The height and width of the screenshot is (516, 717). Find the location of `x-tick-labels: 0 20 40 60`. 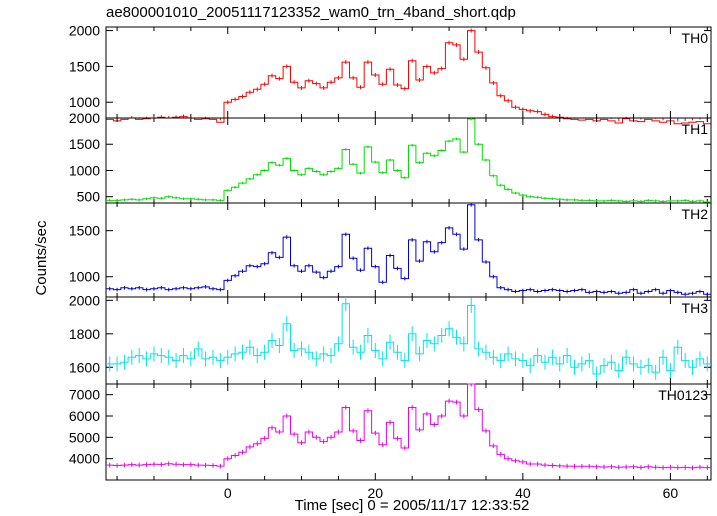

x-tick-labels: 0 20 40 60 is located at coordinates (451, 493).